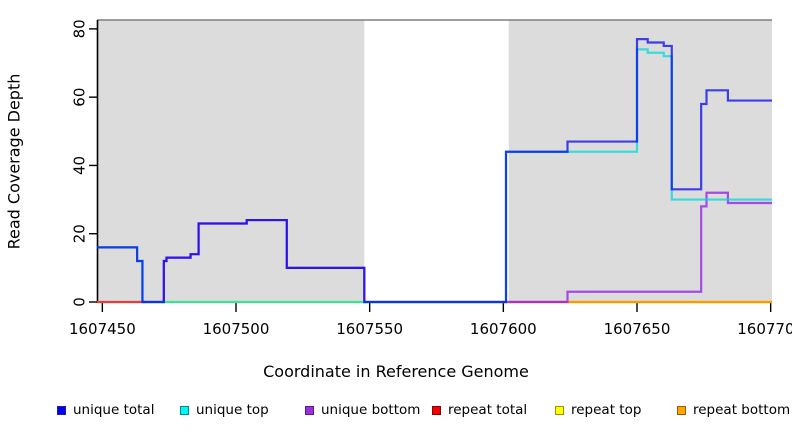 The height and width of the screenshot is (432, 792). What do you see at coordinates (606, 410) in the screenshot?
I see `legend-label: repeat top` at bounding box center [606, 410].